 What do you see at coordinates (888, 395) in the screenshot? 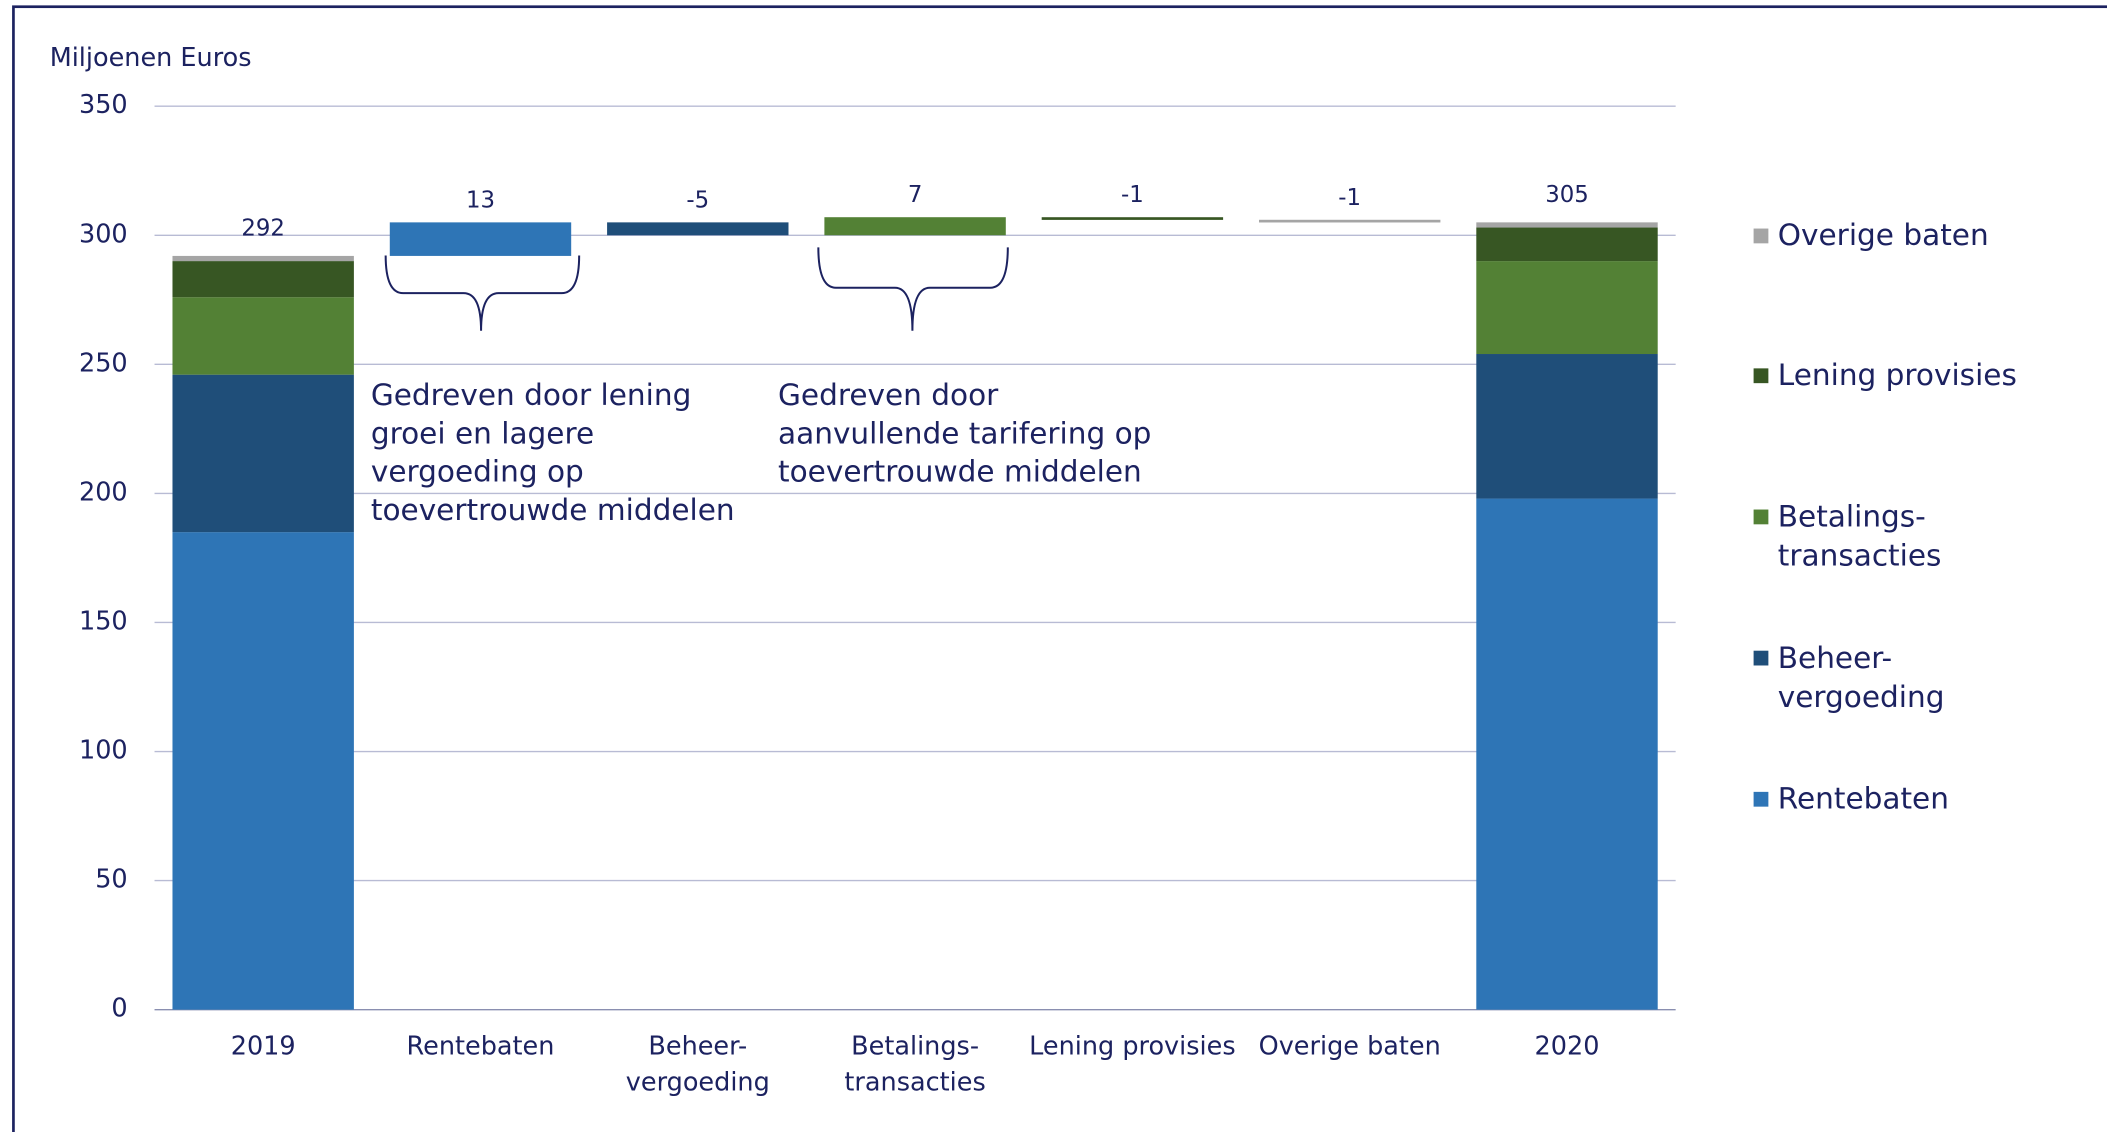
I see `annotation: Gedreven door` at bounding box center [888, 395].